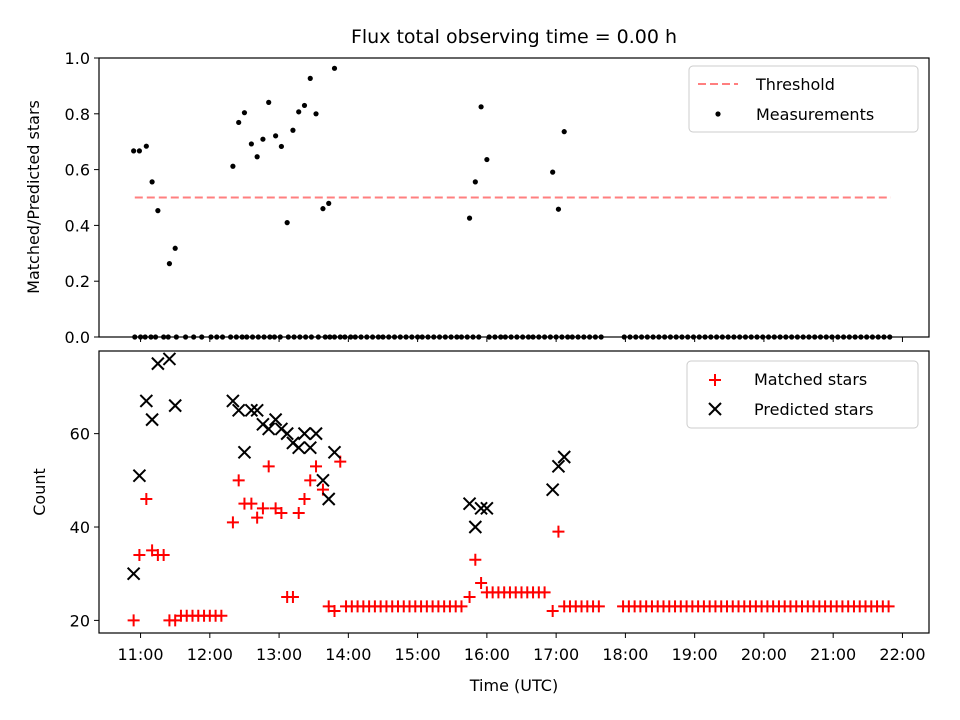 Image resolution: width=960 pixels, height=720 pixels. I want to click on legend-threshold-label: Threshold, so click(795, 84).